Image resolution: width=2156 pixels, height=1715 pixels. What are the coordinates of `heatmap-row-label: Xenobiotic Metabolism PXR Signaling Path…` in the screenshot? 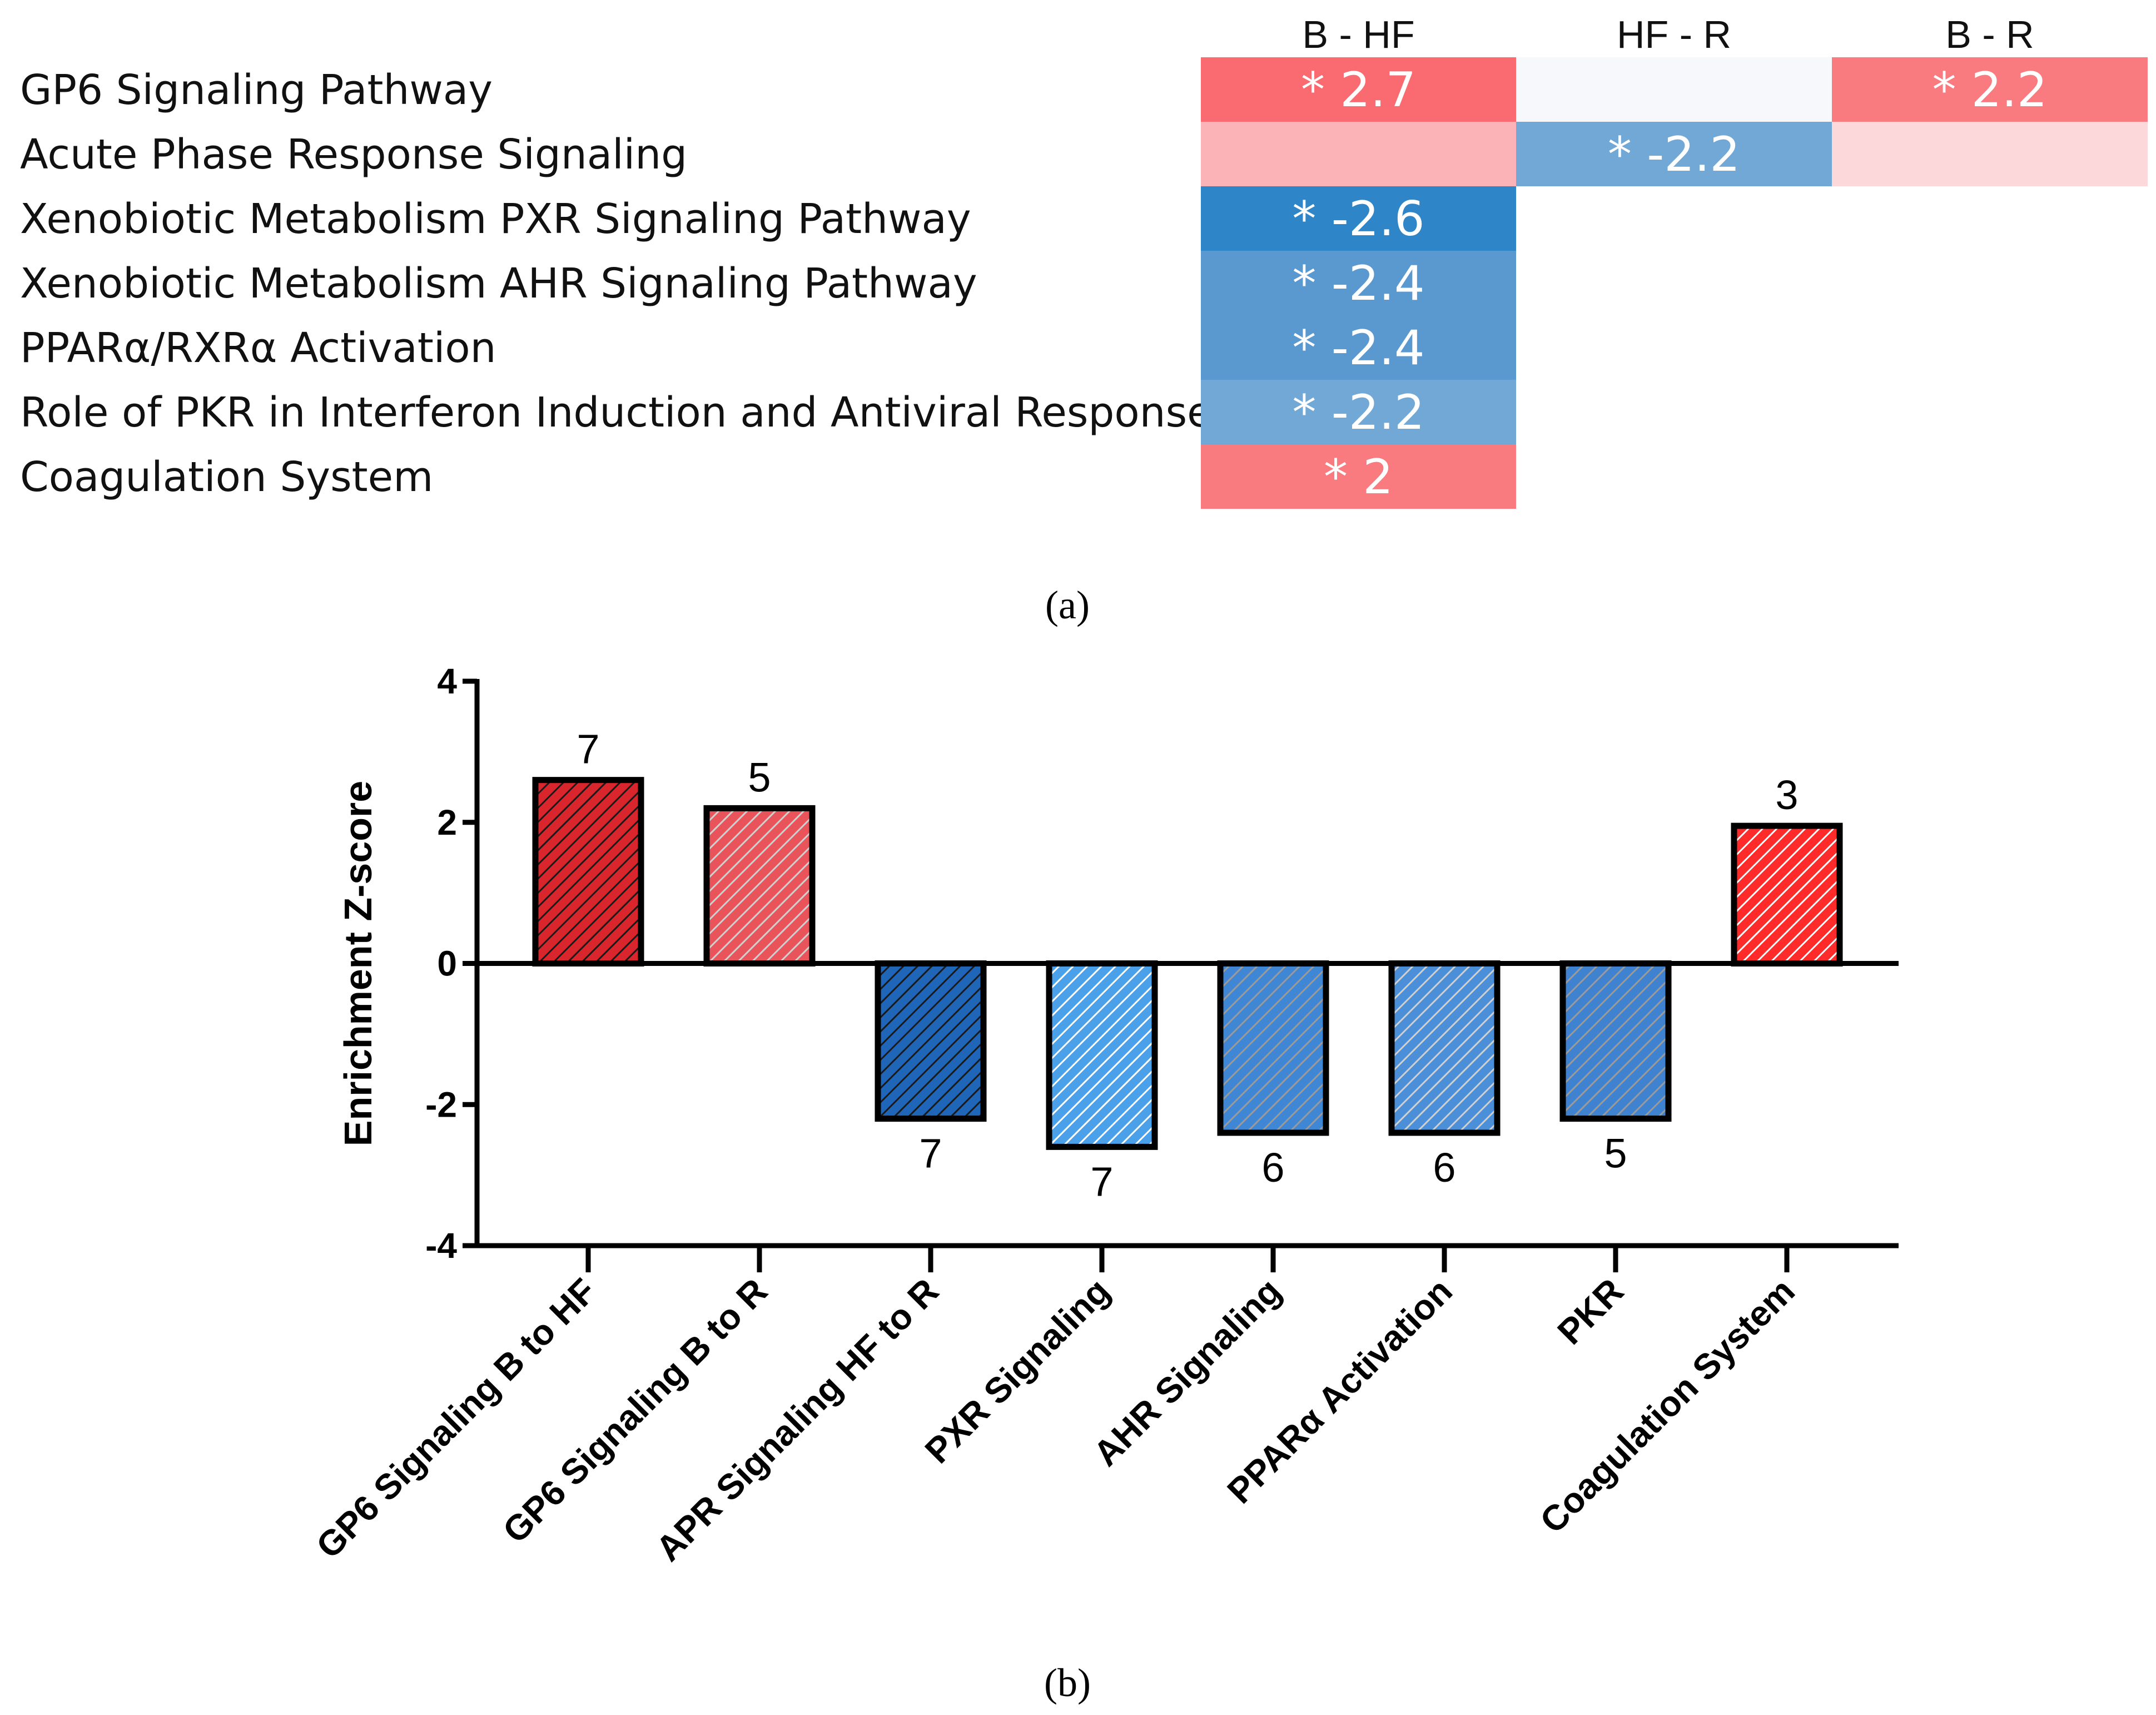 It's located at (495, 219).